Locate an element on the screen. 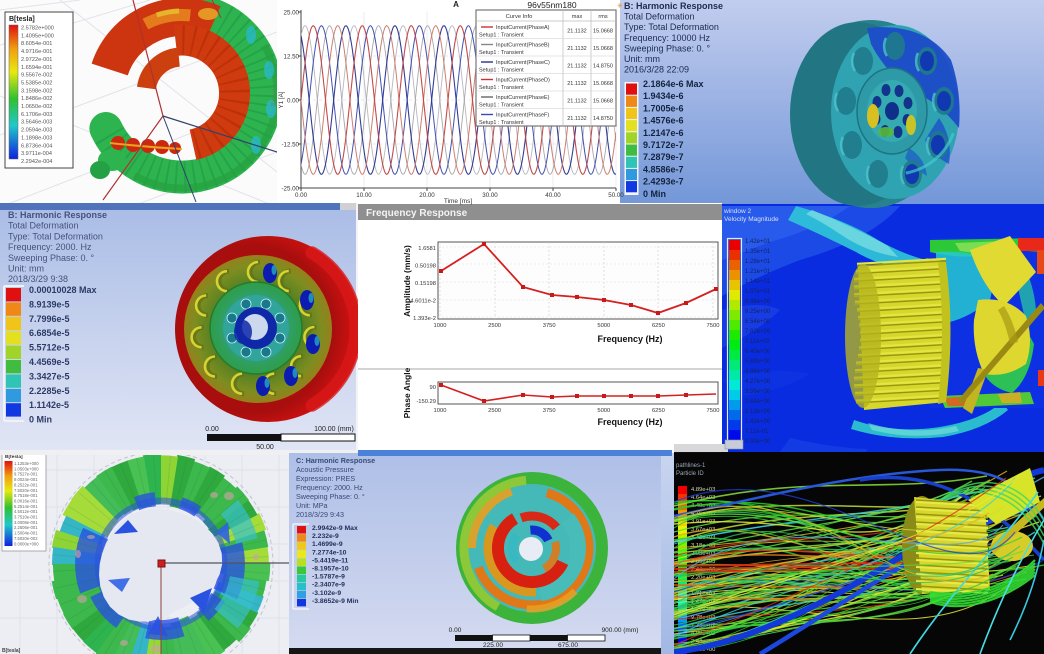  svg-text: 1000 is located at coordinates (440, 411).